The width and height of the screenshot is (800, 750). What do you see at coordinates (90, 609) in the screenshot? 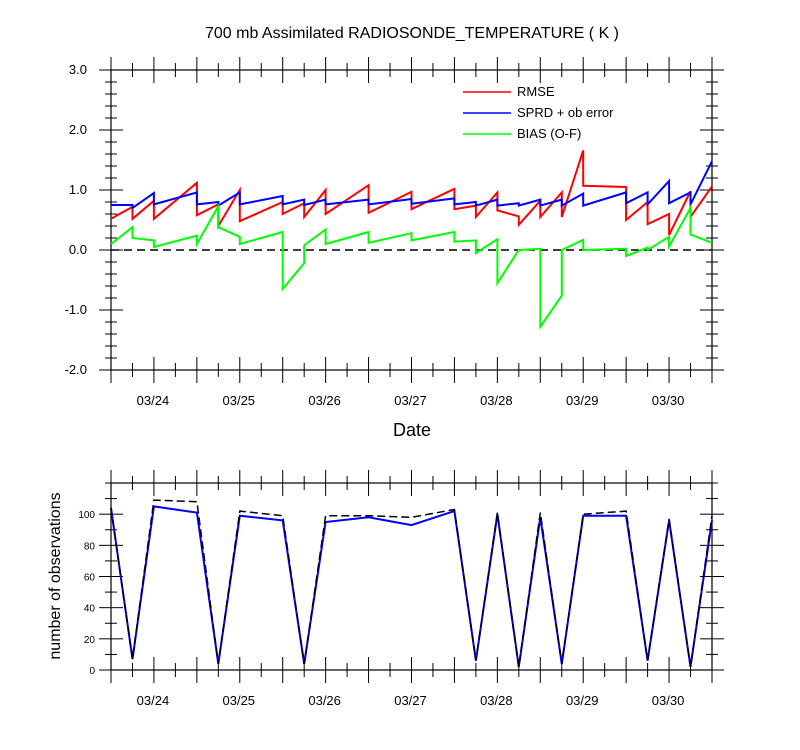
I see `y-tick-label: 40` at bounding box center [90, 609].